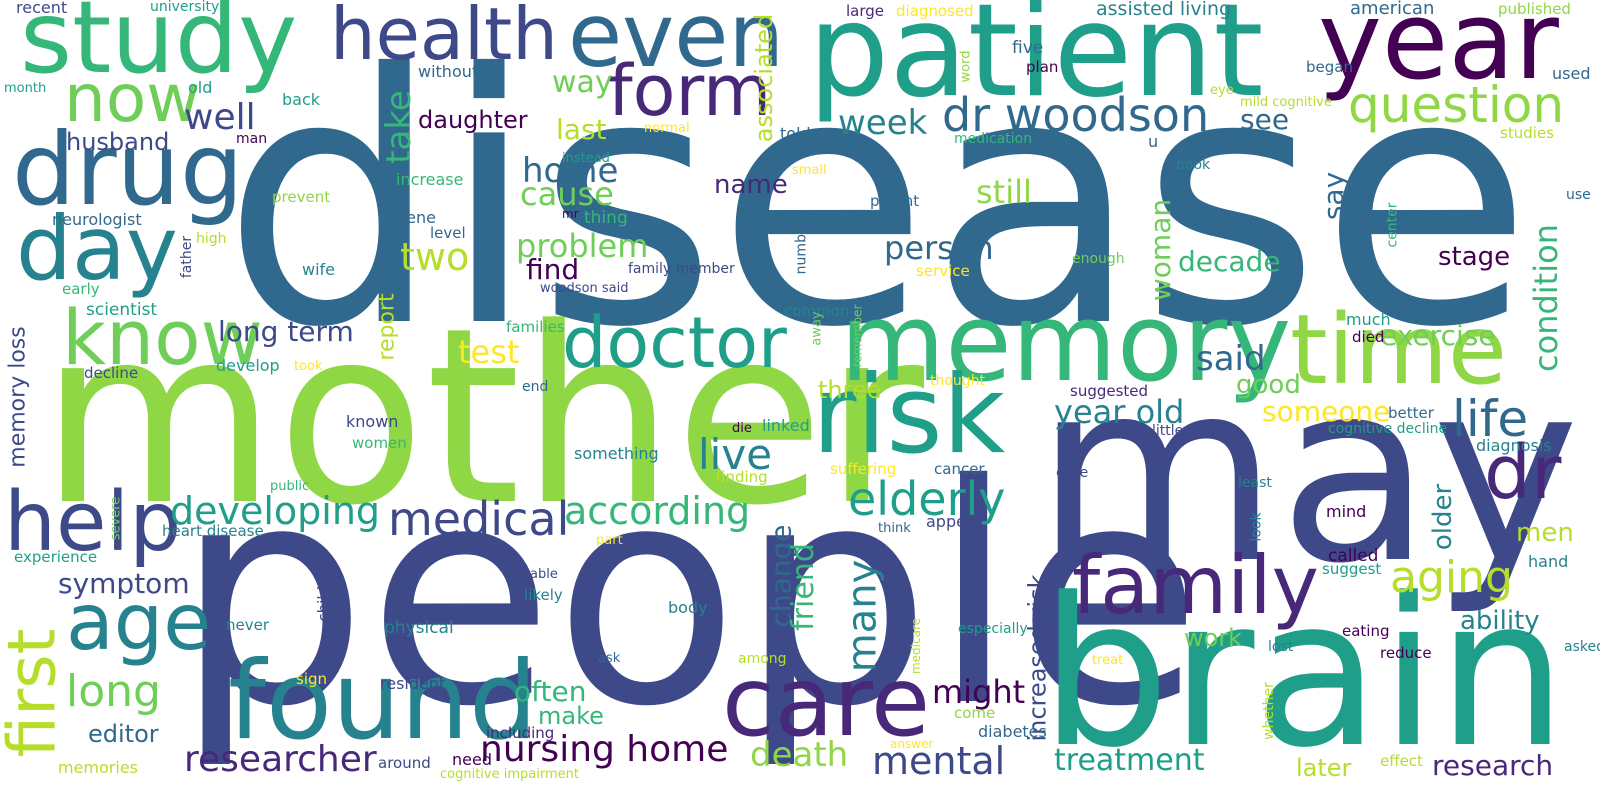 The height and width of the screenshot is (800, 1600). I want to click on word: finding, so click(742, 477).